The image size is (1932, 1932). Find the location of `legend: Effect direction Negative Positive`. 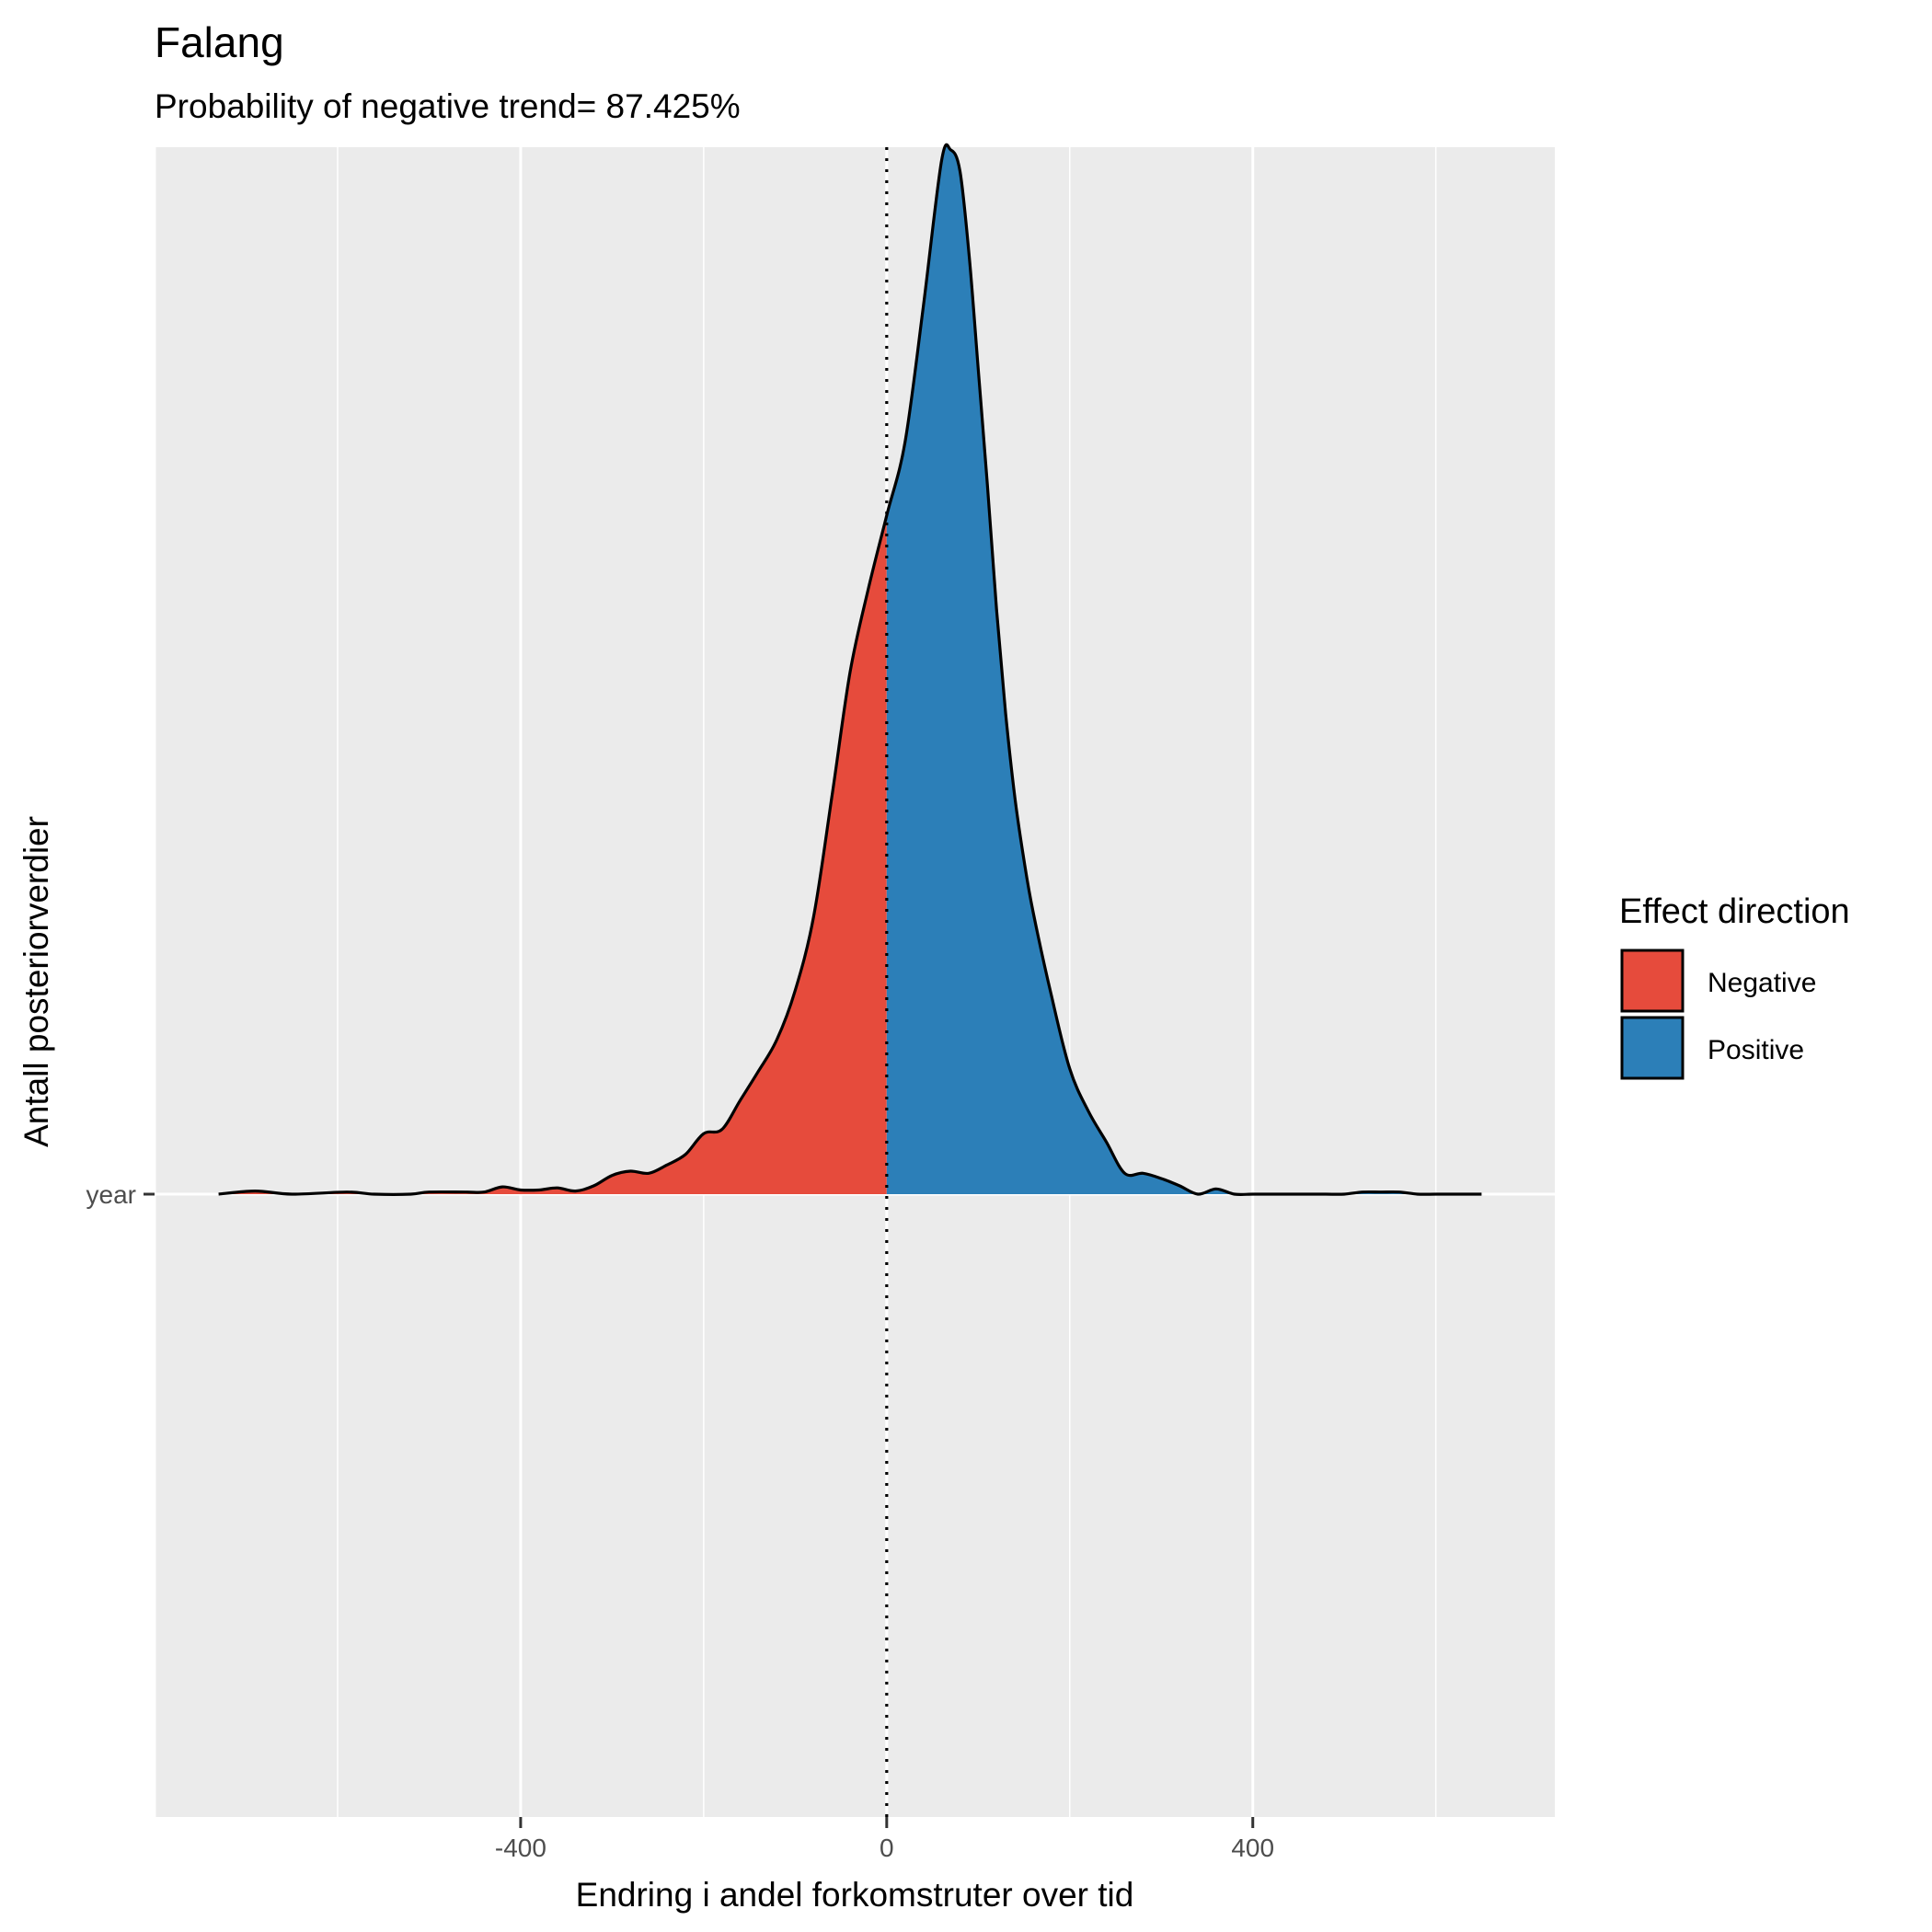

legend: Effect direction Negative Positive is located at coordinates (1734, 986).